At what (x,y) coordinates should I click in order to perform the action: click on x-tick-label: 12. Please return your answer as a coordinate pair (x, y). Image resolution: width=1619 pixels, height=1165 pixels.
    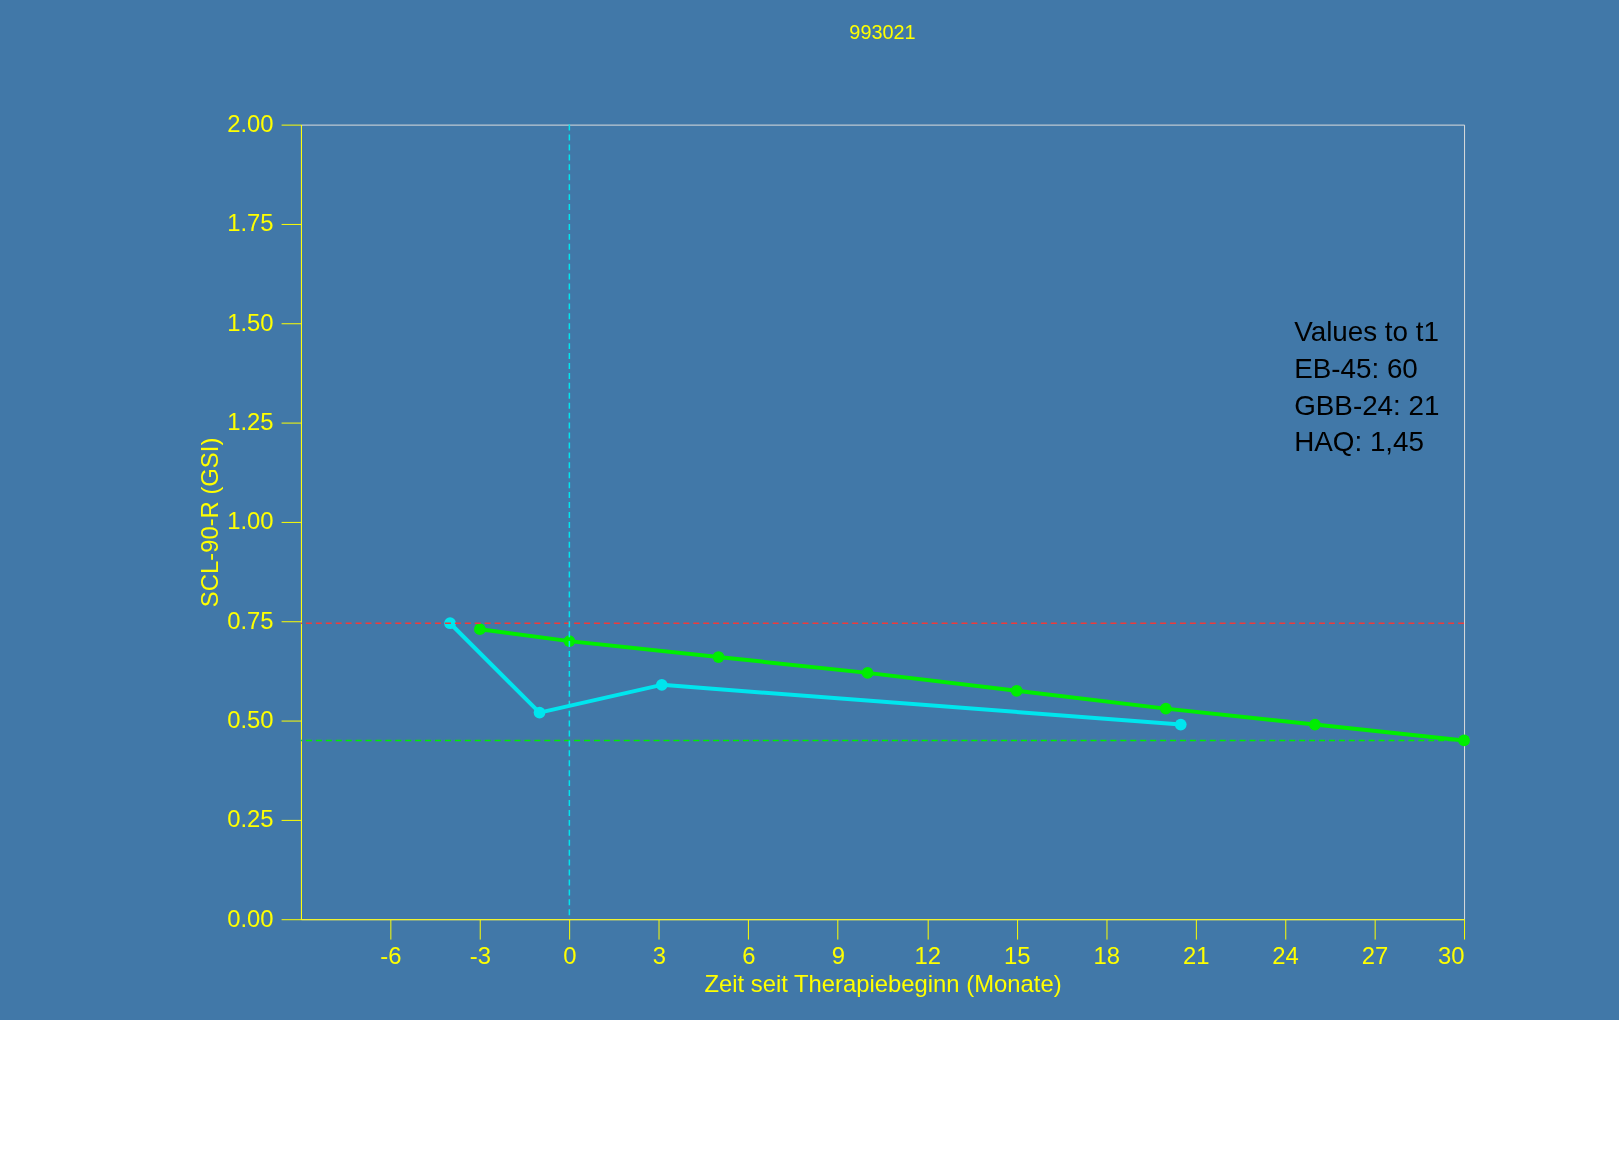
    Looking at the image, I should click on (927, 956).